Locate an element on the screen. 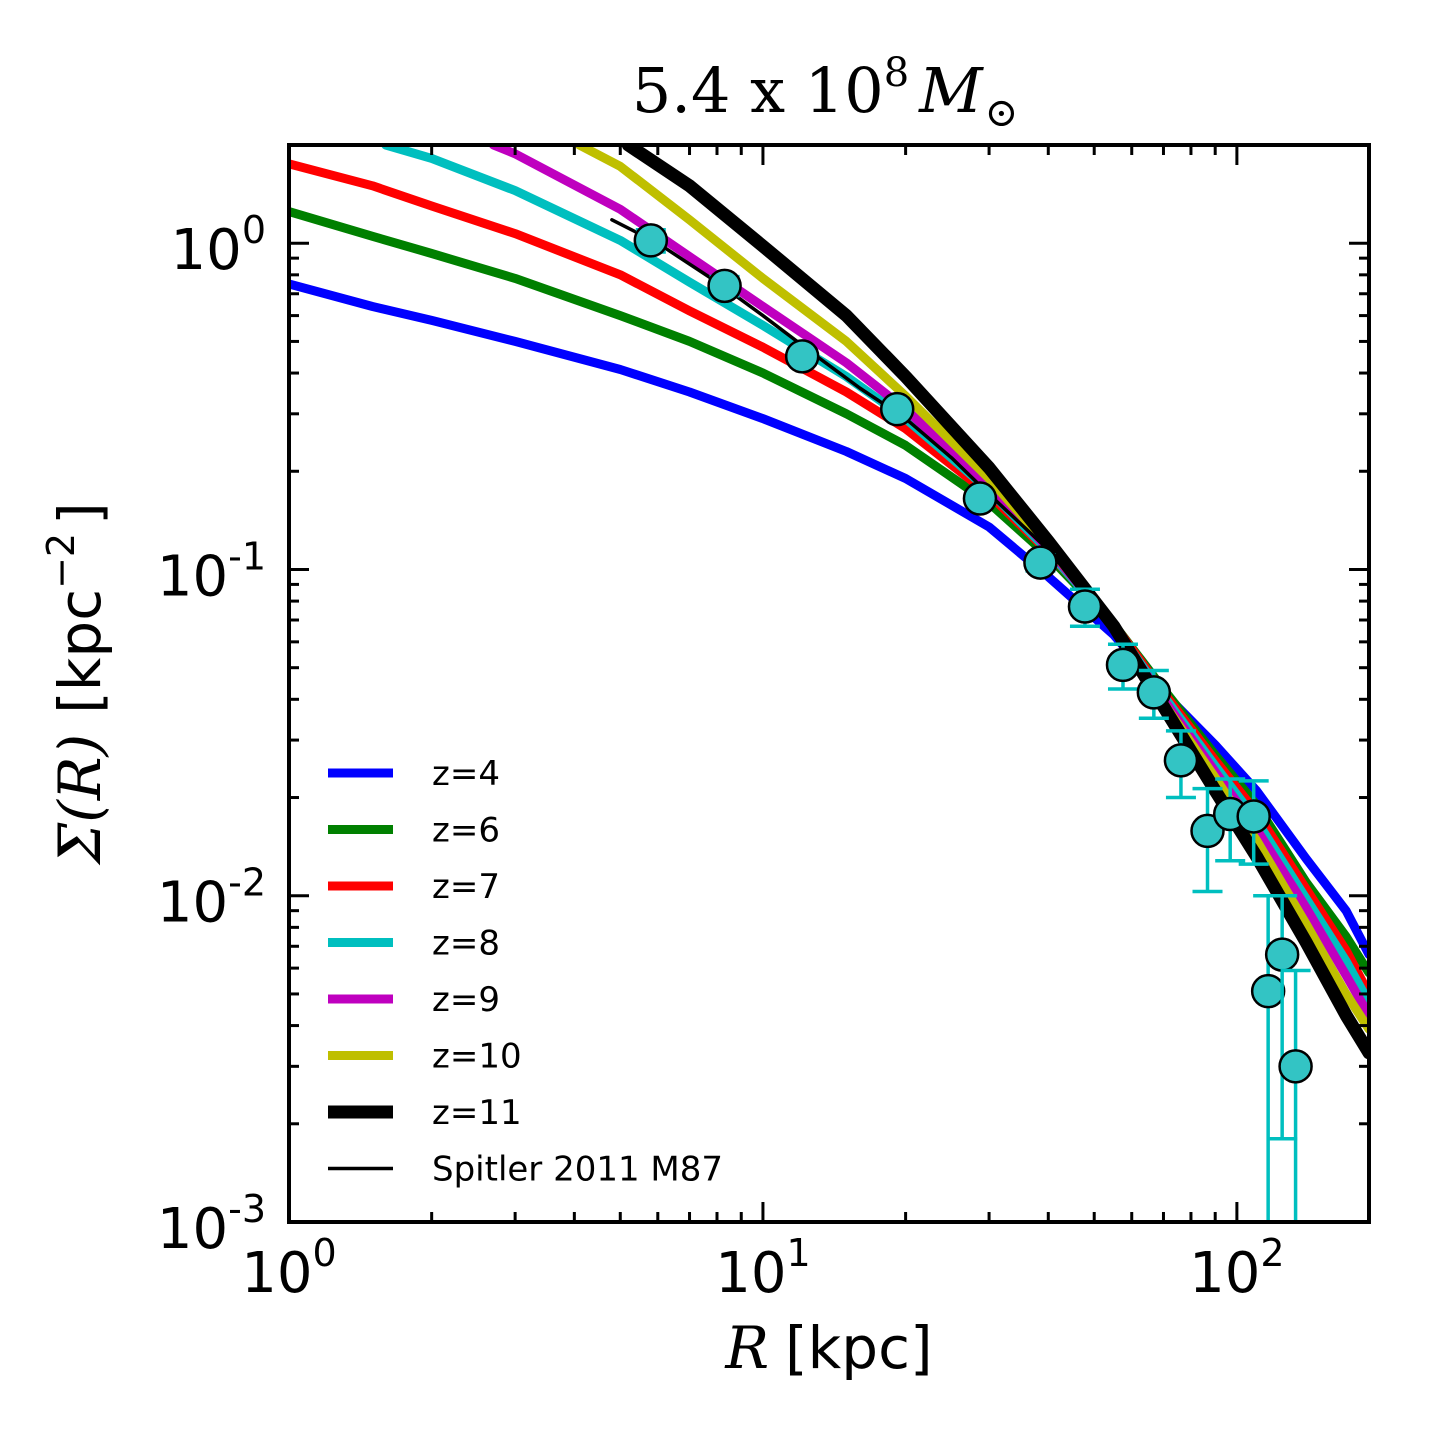  y-tick-label: 10⁰ is located at coordinates (218, 245).